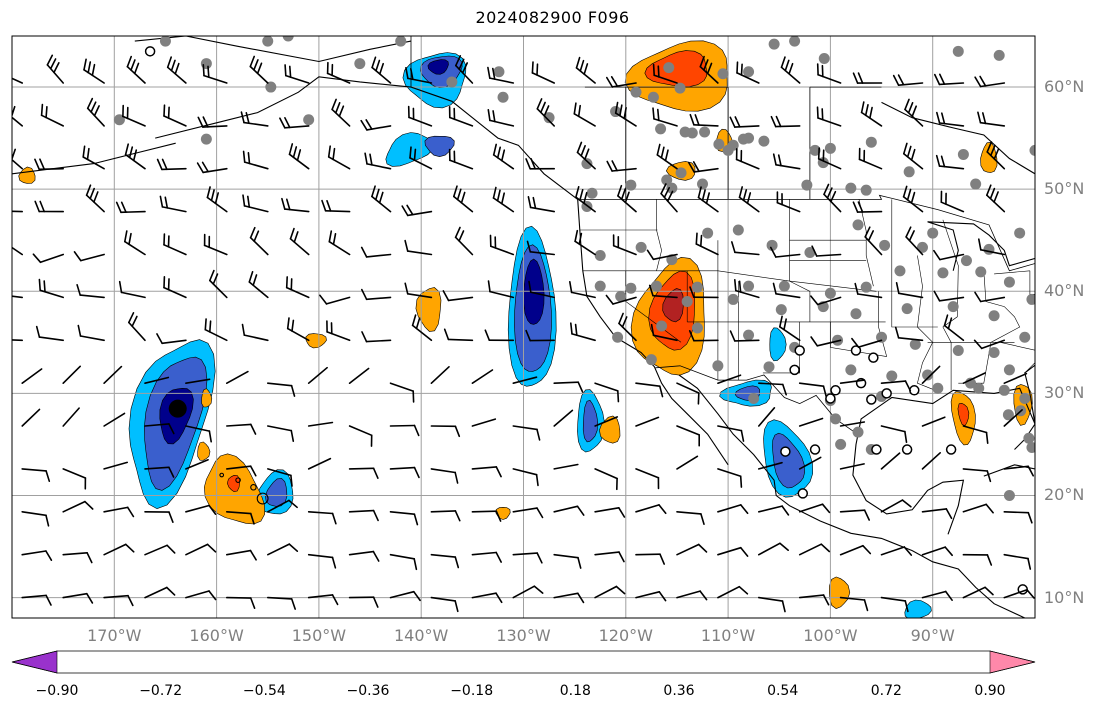  Describe the element at coordinates (886, 691) in the screenshot. I see `colorbar-tick-label: 0.72` at that location.